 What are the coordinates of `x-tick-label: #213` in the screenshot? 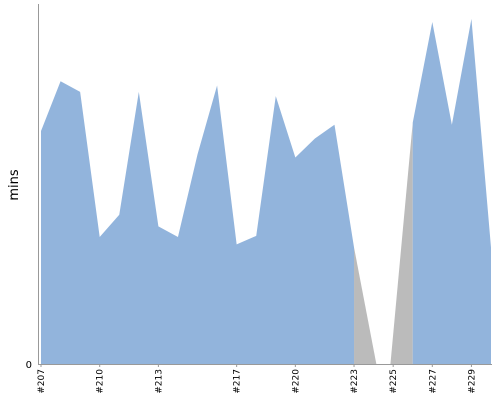 It's located at (159, 381).